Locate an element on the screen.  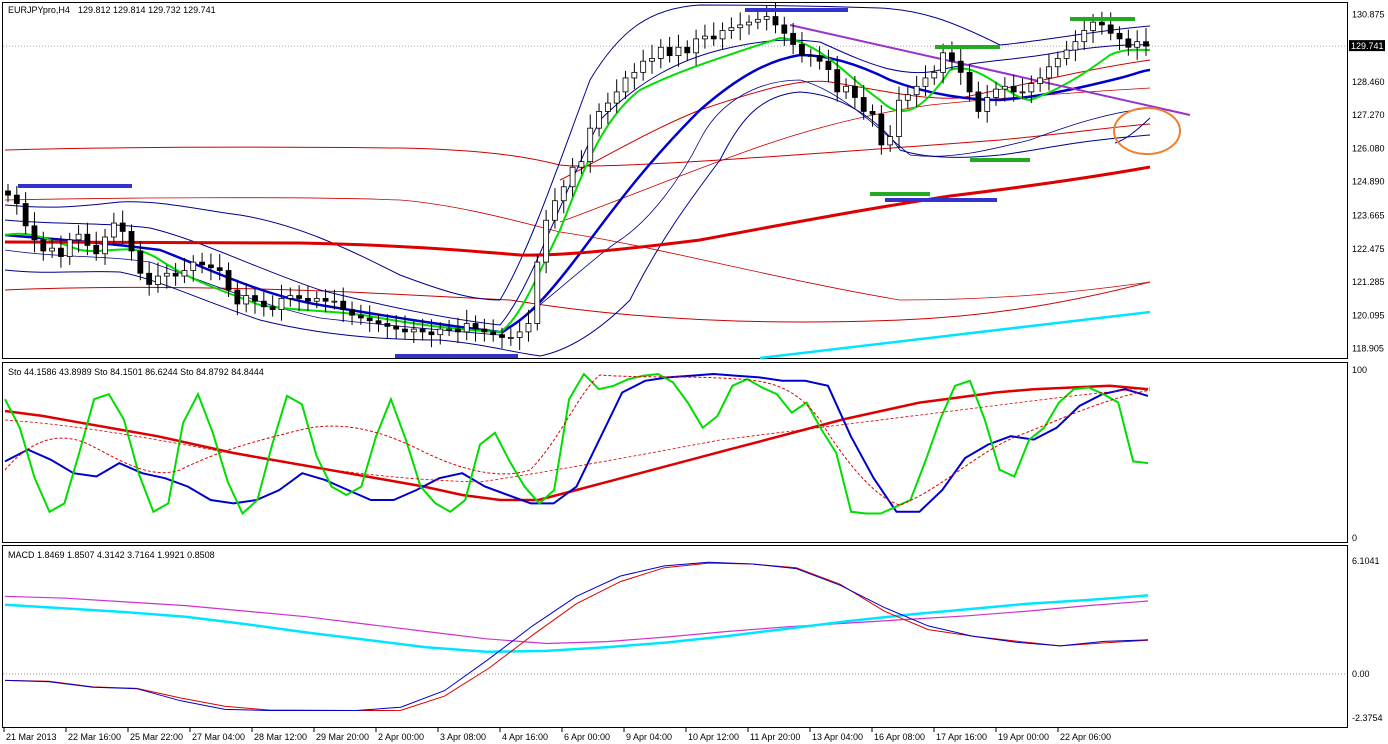
macd-tick-label: 0.00 is located at coordinates (1361, 674).